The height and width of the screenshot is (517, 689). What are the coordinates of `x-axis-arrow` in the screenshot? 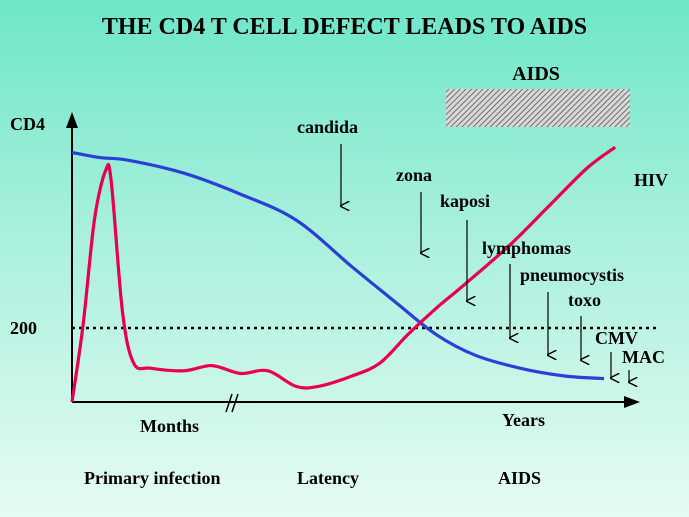 It's located at (632, 402).